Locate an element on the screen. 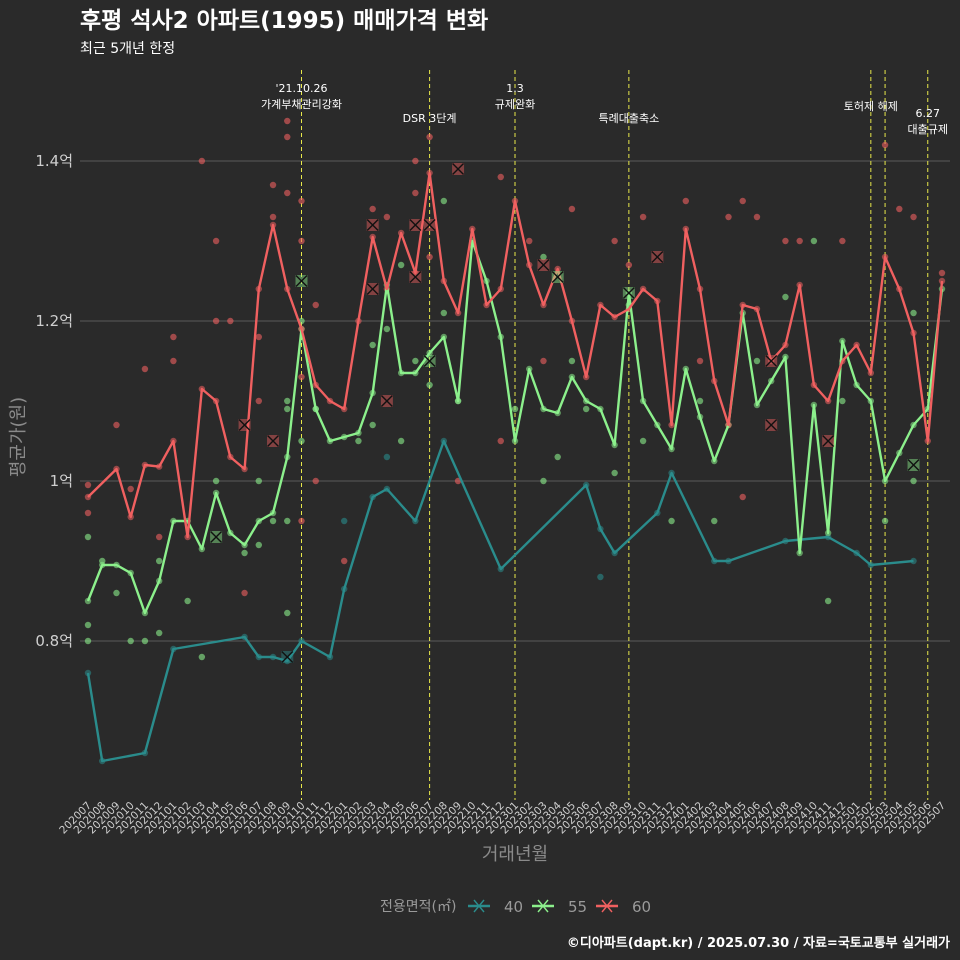 Image resolution: width=960 pixels, height=960 pixels. y-tick-label: 0.8억 is located at coordinates (54, 641).